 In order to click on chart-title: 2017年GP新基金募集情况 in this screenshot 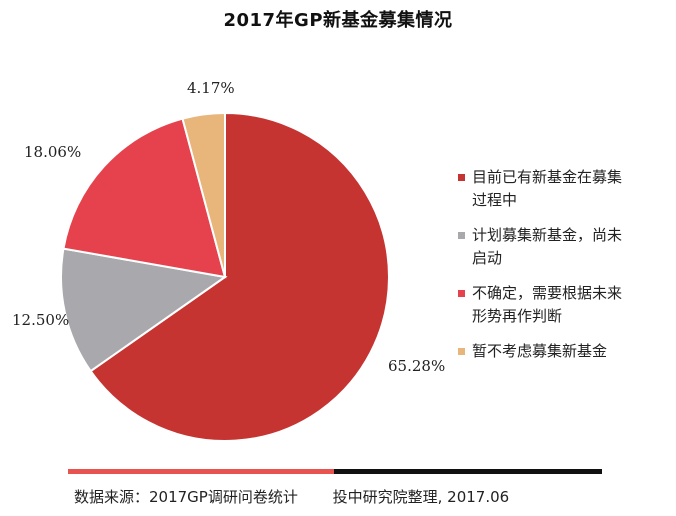, I will do `click(338, 20)`.